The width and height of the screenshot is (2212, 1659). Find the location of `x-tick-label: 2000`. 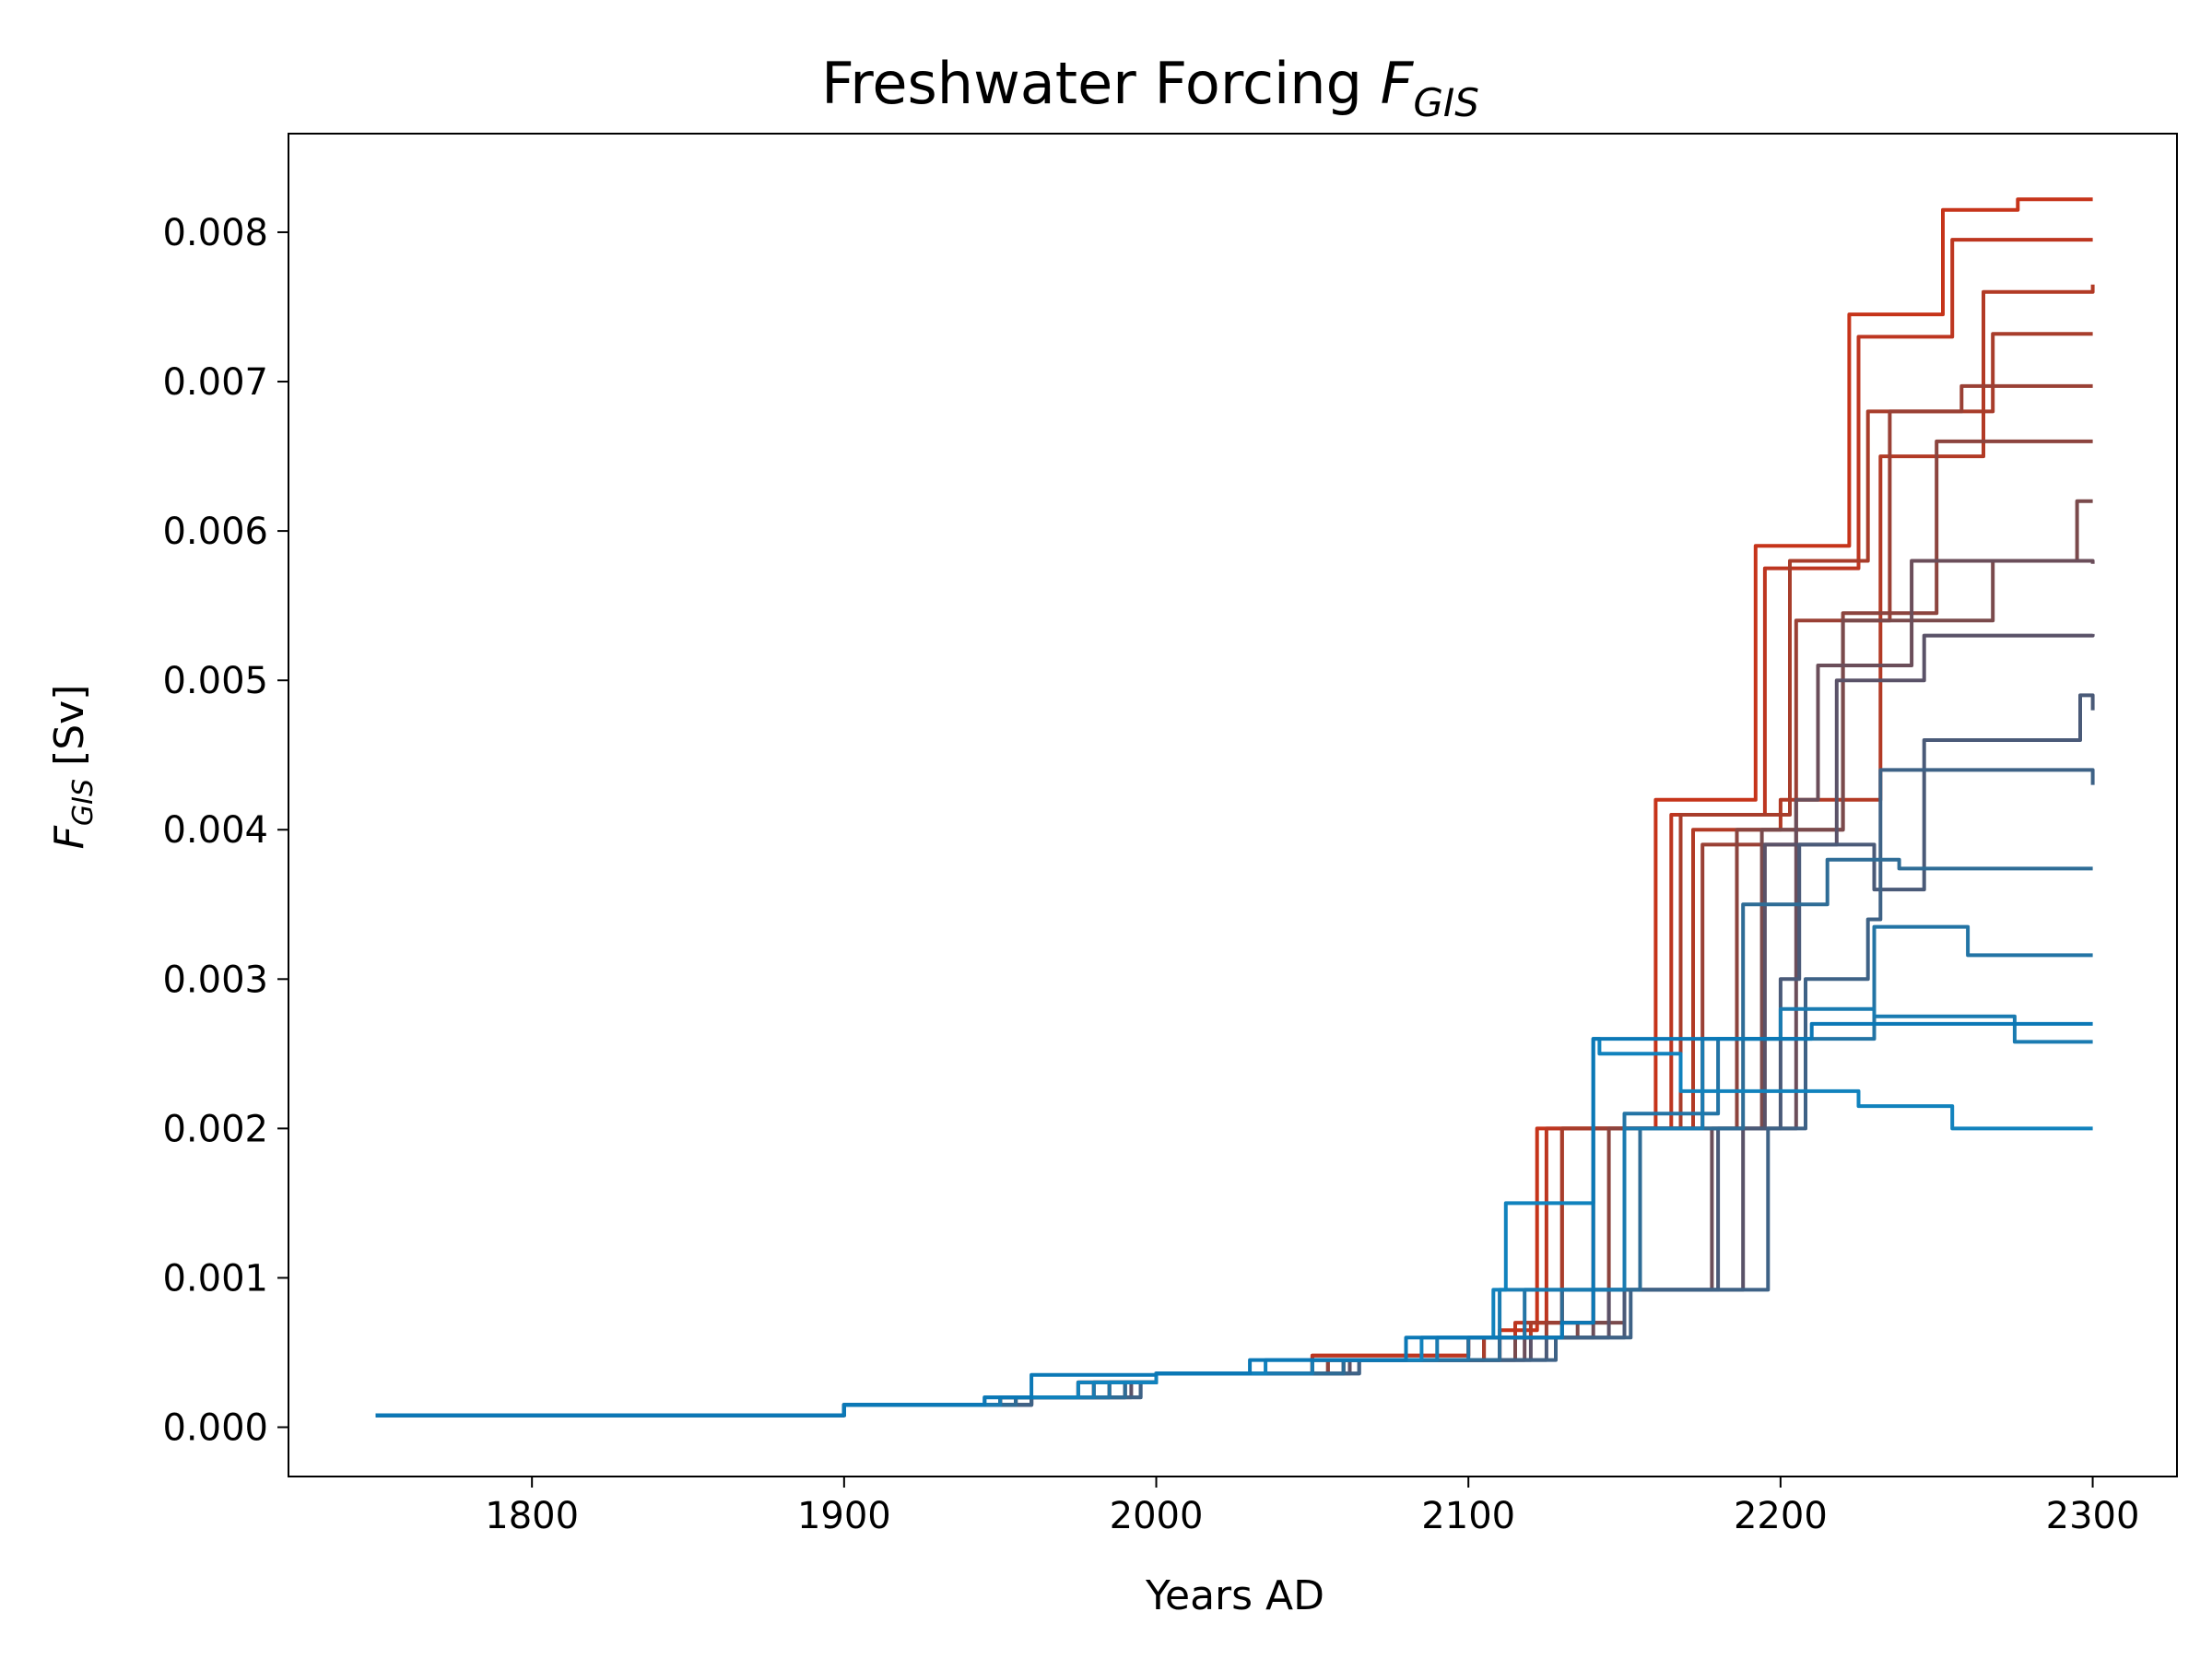

x-tick-label: 2000 is located at coordinates (1157, 1516).